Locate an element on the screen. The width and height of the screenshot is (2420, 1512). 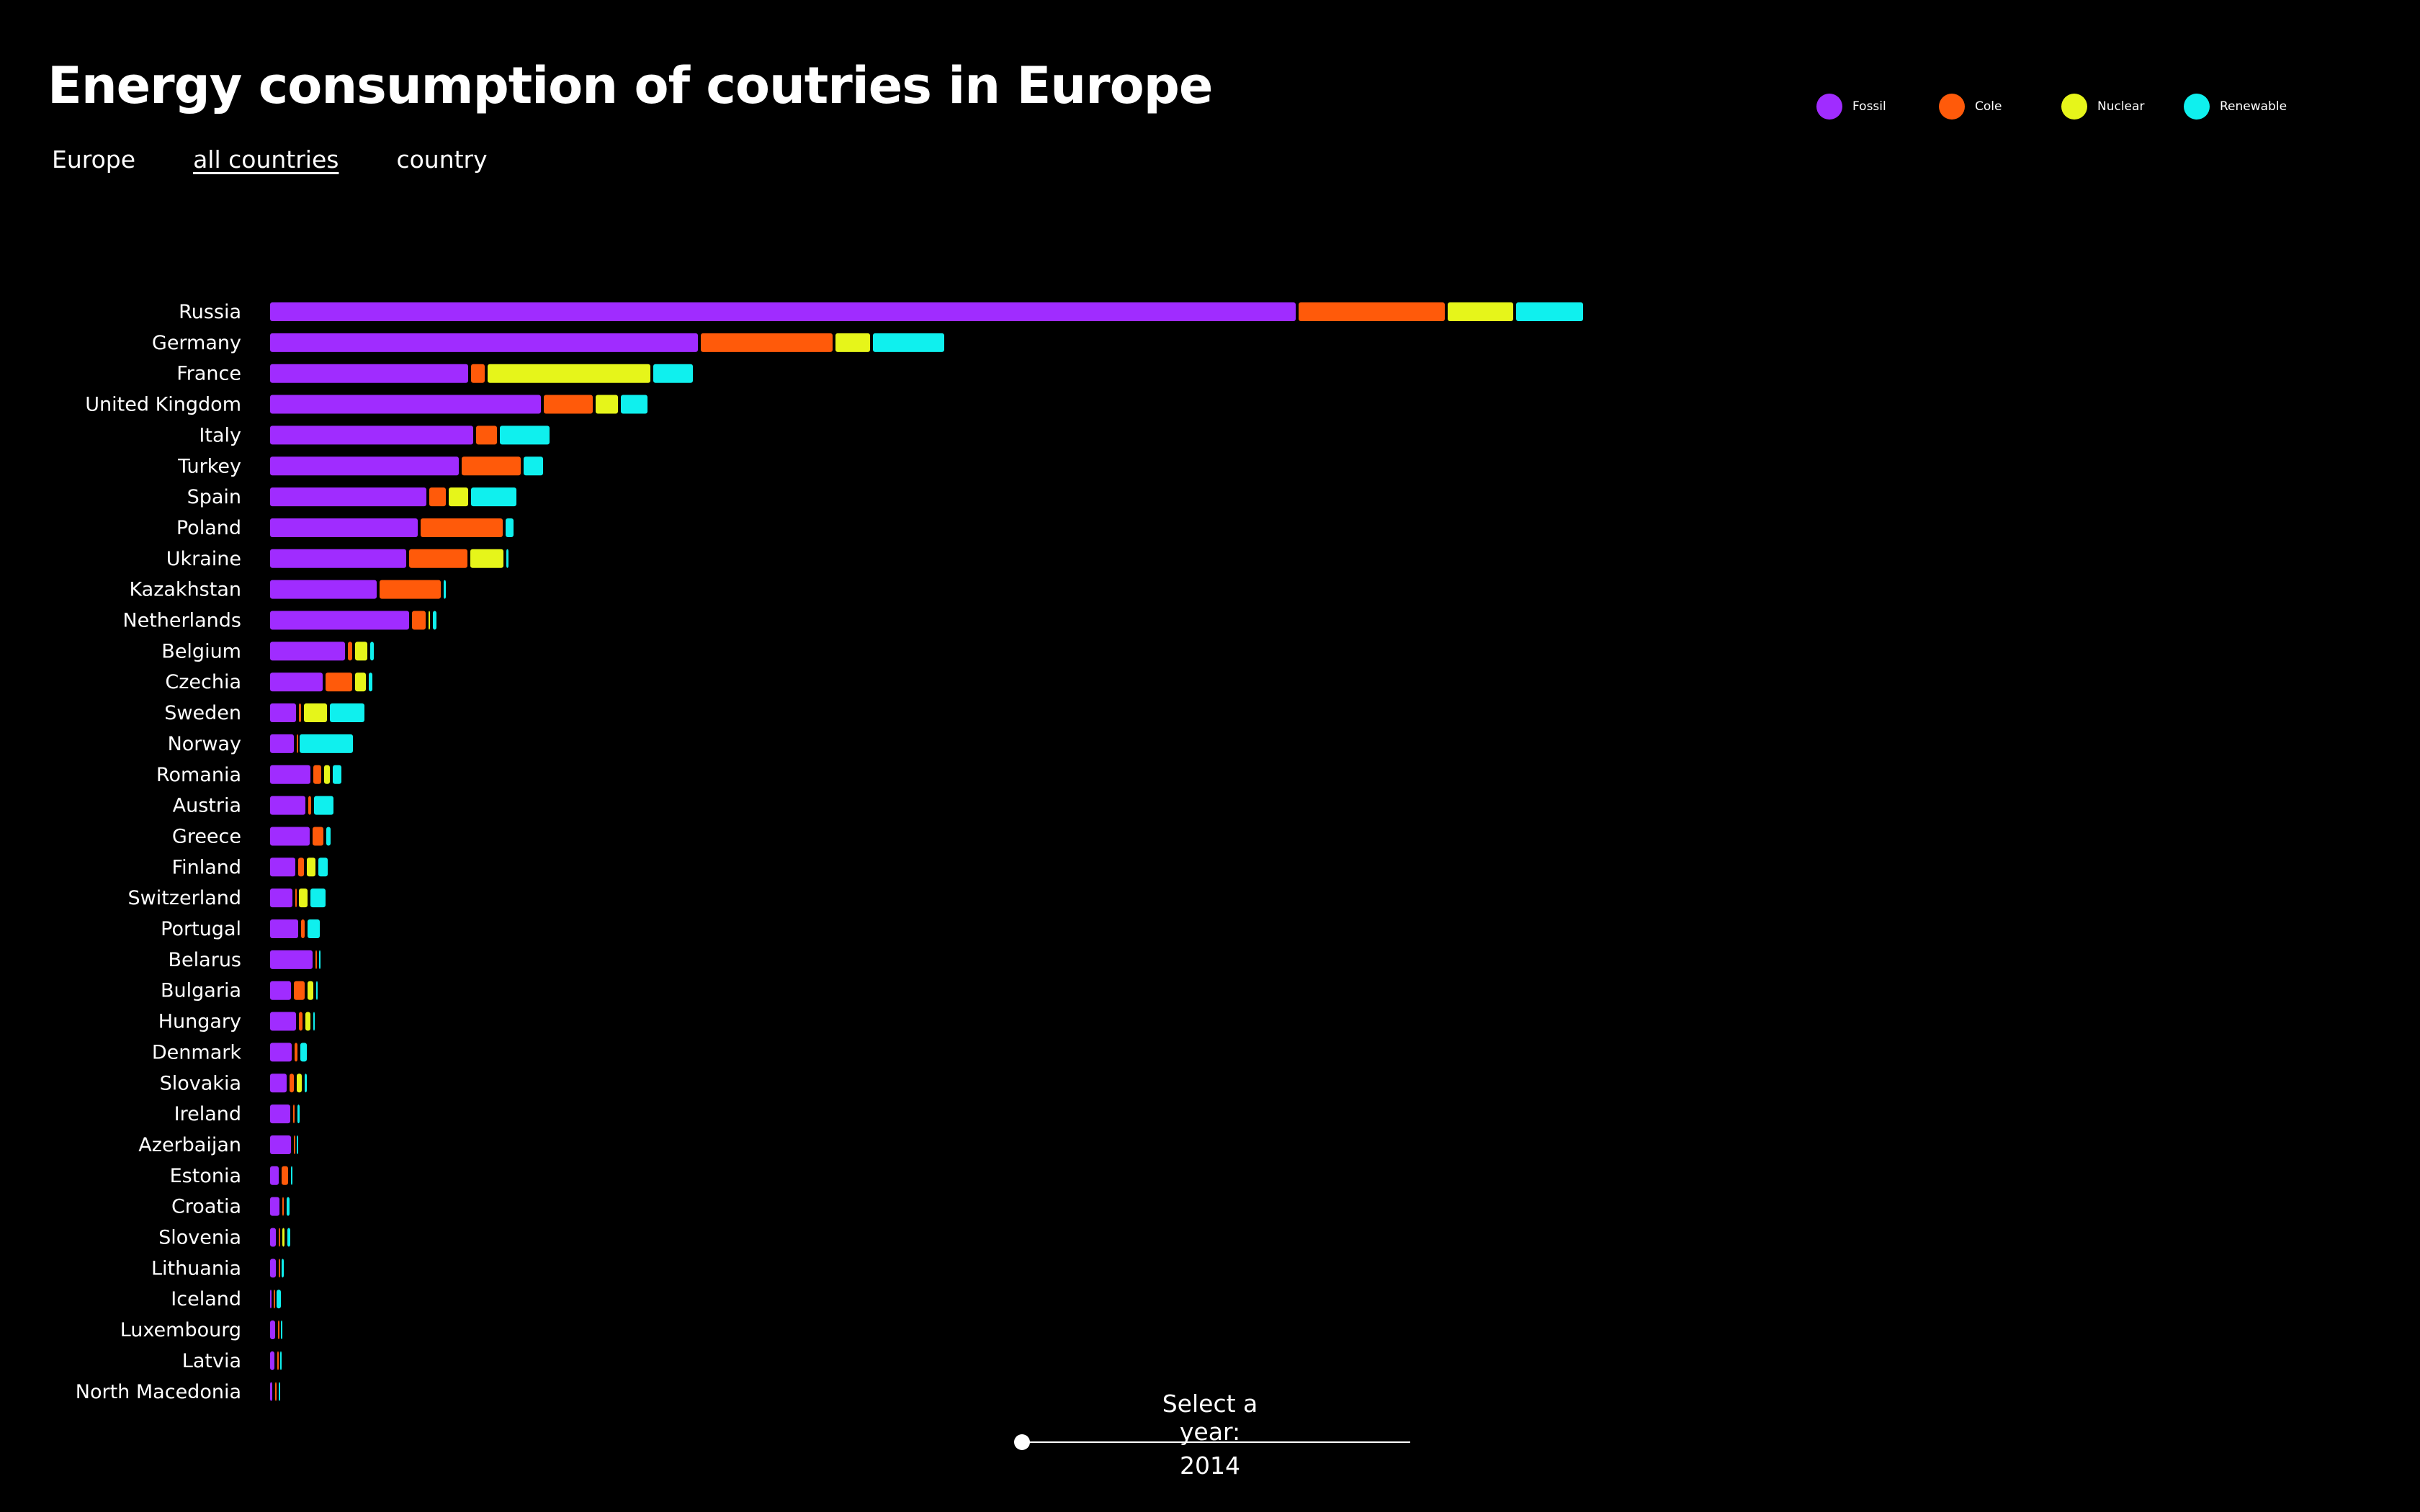
tab-europe: Europe is located at coordinates (94, 159).